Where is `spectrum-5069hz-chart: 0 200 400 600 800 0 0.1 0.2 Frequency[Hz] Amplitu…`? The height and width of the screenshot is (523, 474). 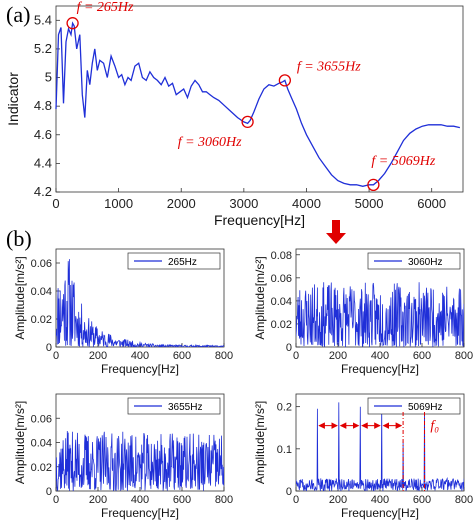
spectrum-5069hz-chart: 0 200 400 600 800 0 0.1 0.2 Frequency[Hz] Amplitu… is located at coordinates (363, 456).